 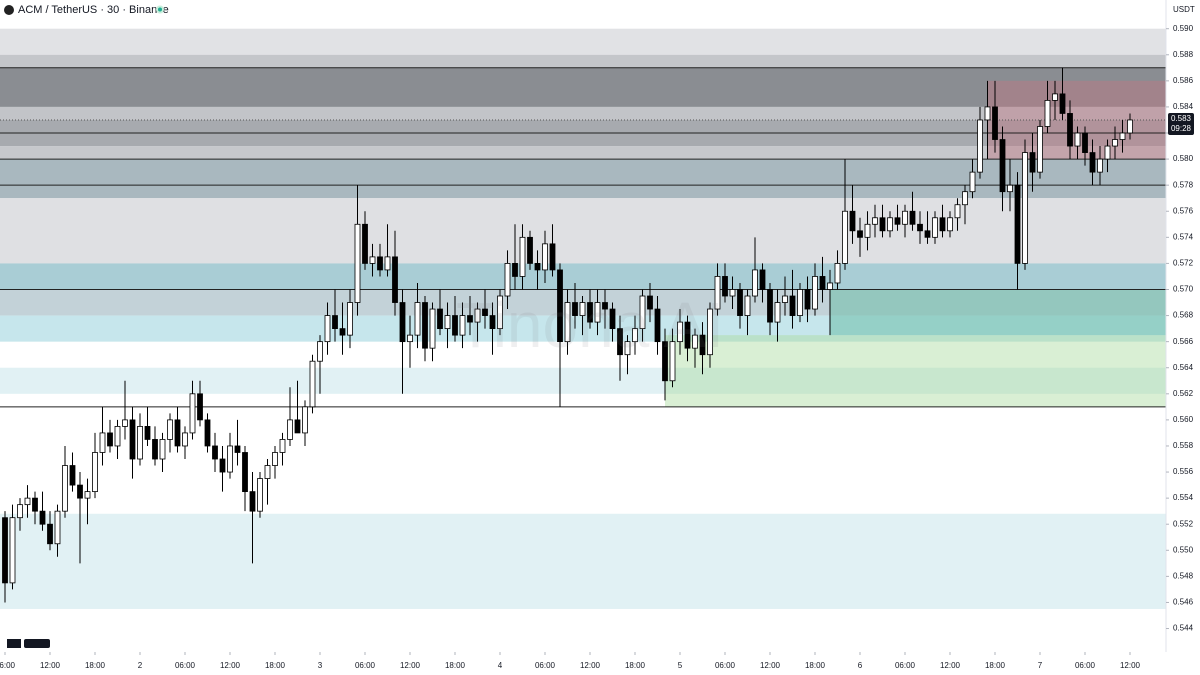 What do you see at coordinates (1183, 80) in the screenshot?
I see `y-tick-label: 0.586` at bounding box center [1183, 80].